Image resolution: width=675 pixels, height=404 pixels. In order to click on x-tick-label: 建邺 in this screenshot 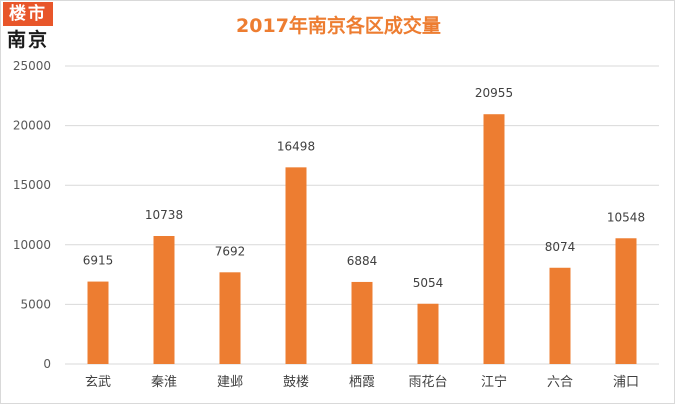, I will do `click(230, 382)`.